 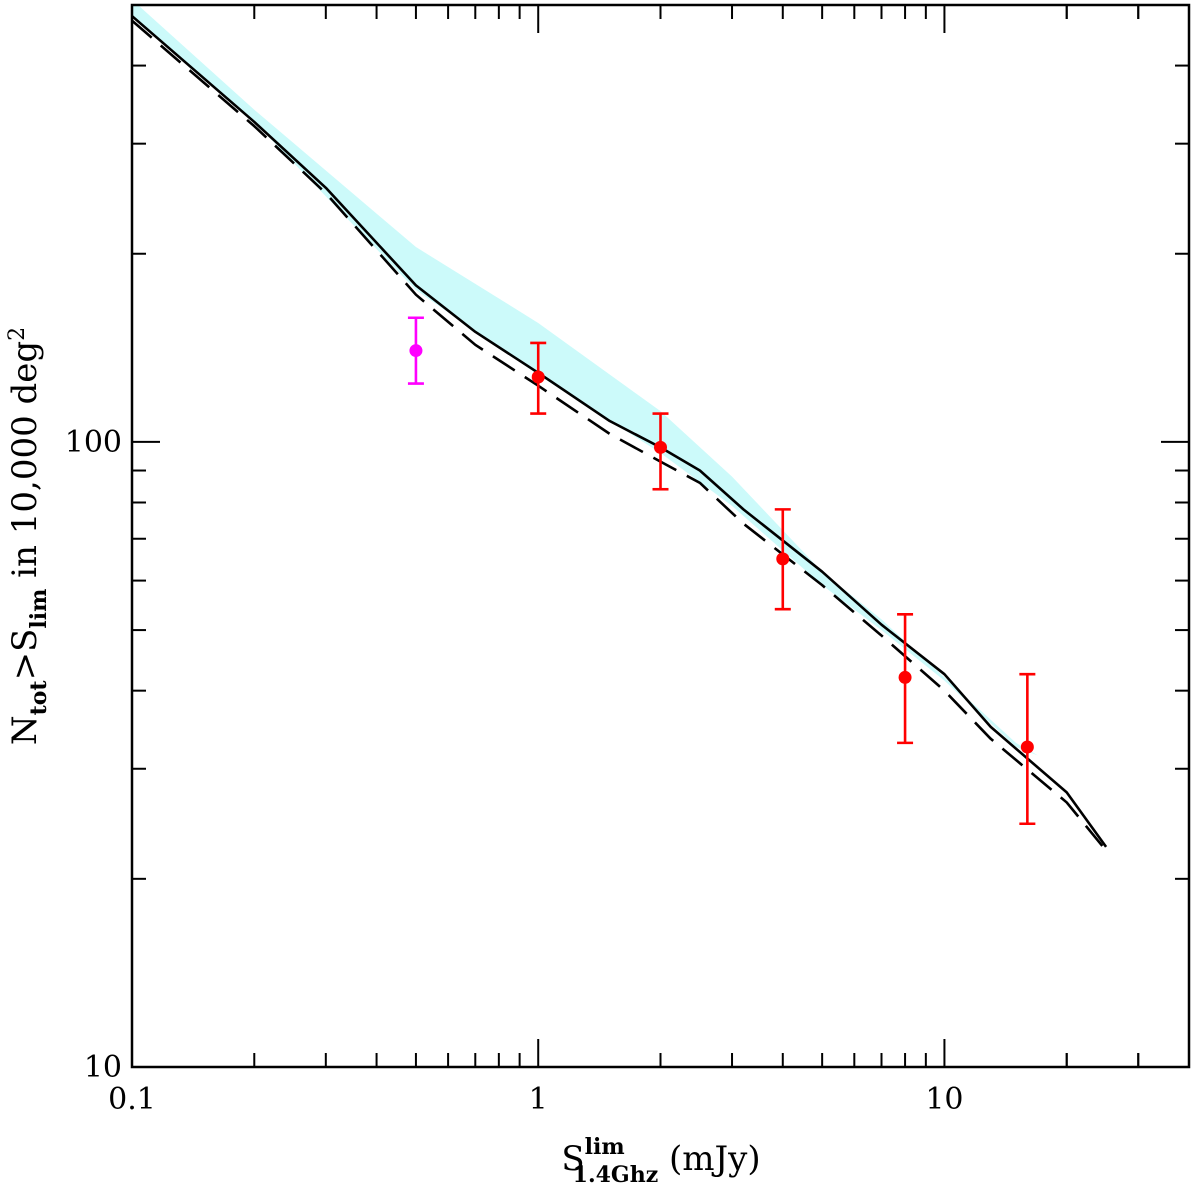 I want to click on y-label-rest: in 10,000 deg, so click(x=25, y=465).